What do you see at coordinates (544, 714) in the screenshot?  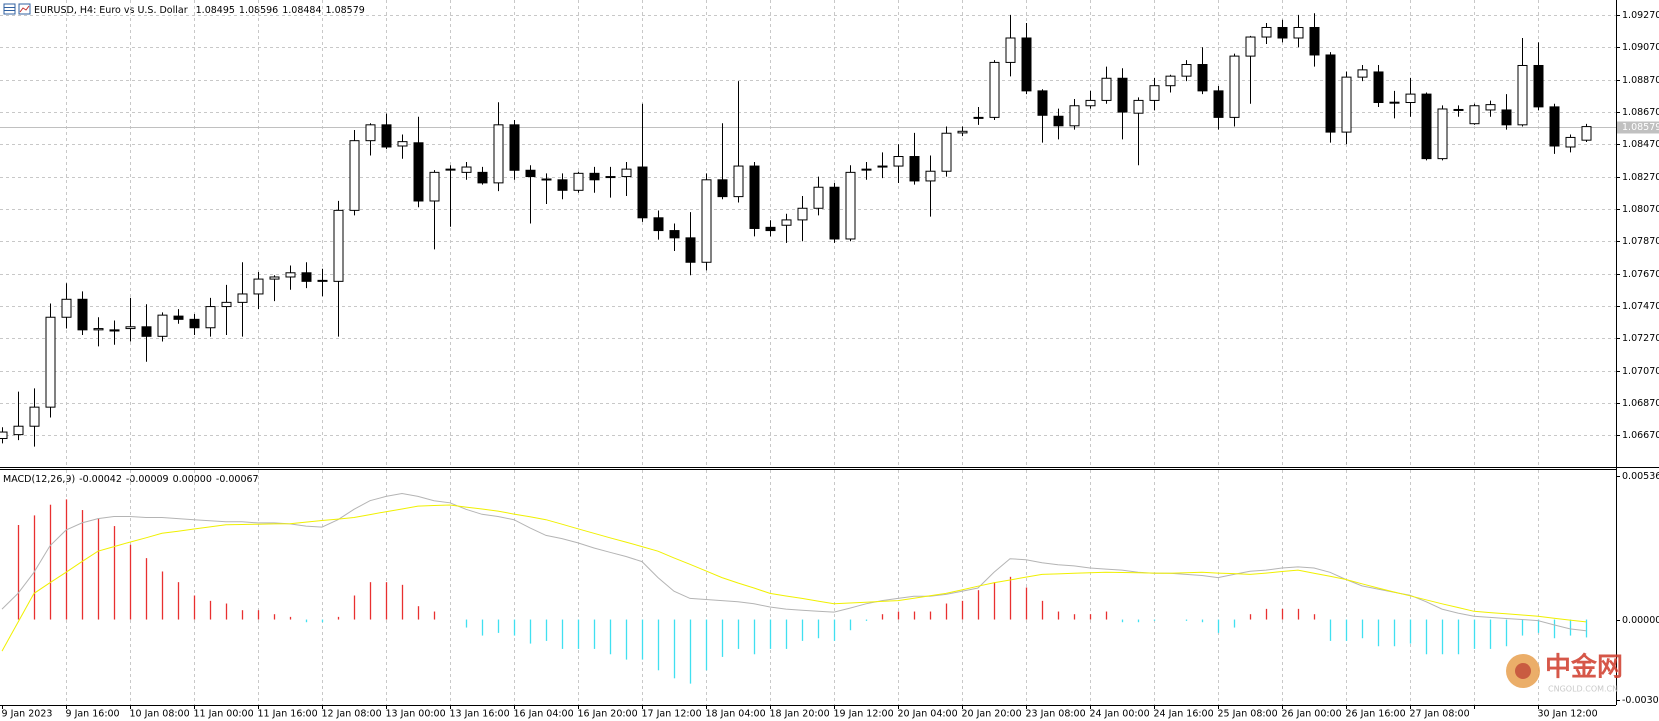 I see `x-tick-label: 16 Jan 04:00` at bounding box center [544, 714].